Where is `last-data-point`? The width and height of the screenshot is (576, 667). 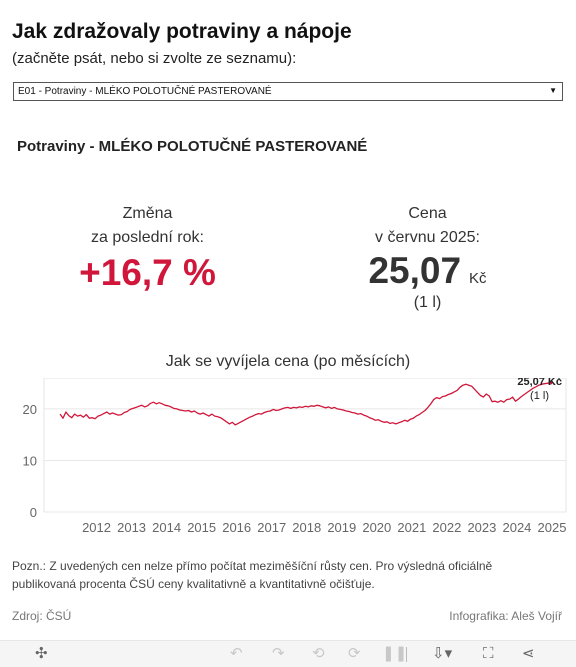
last-data-point is located at coordinates (550, 382).